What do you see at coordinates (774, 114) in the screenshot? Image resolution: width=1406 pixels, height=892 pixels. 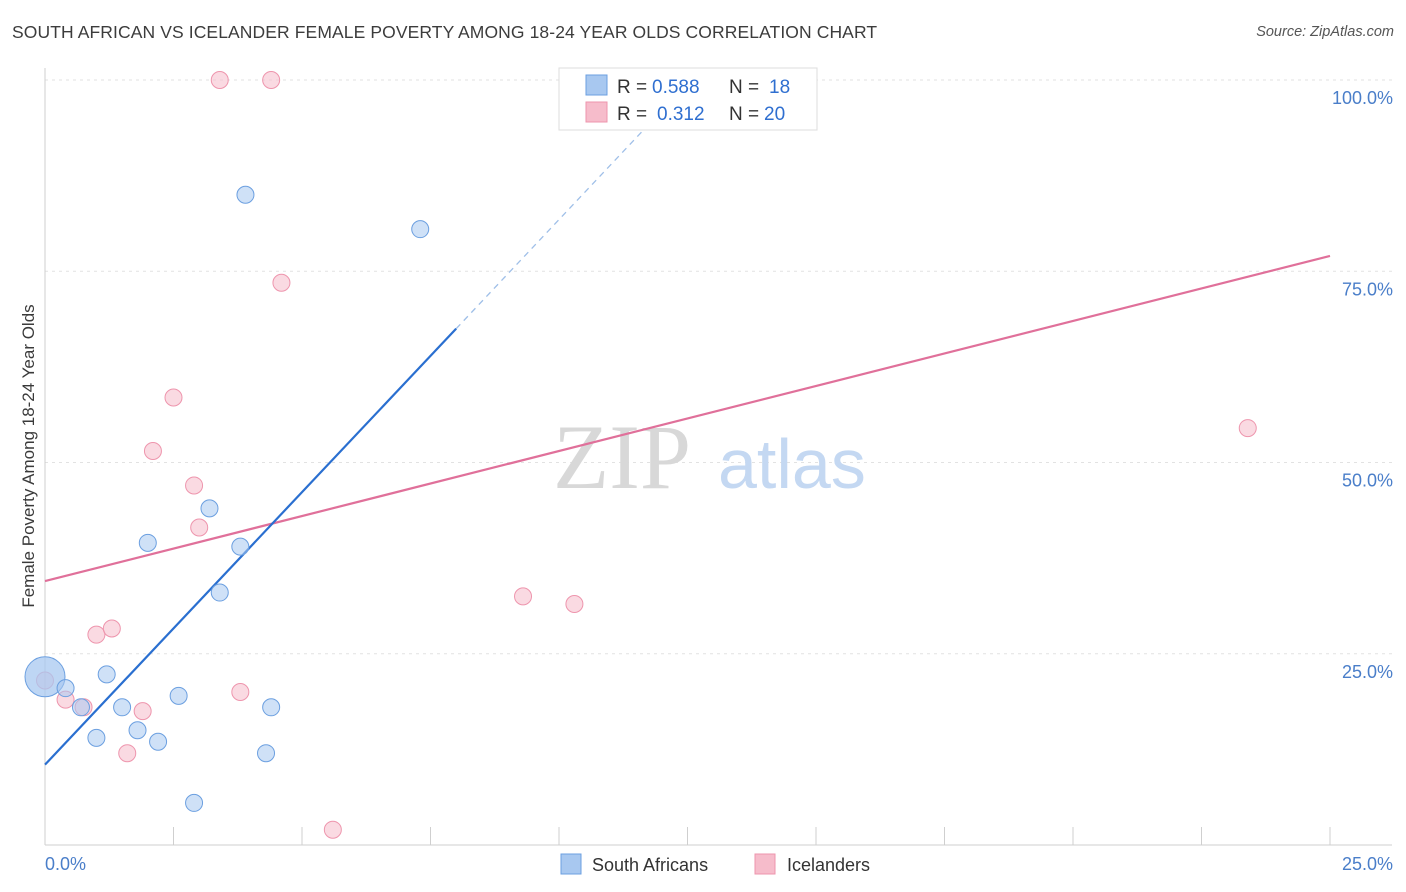 I see `legend-n-value: 20` at bounding box center [774, 114].